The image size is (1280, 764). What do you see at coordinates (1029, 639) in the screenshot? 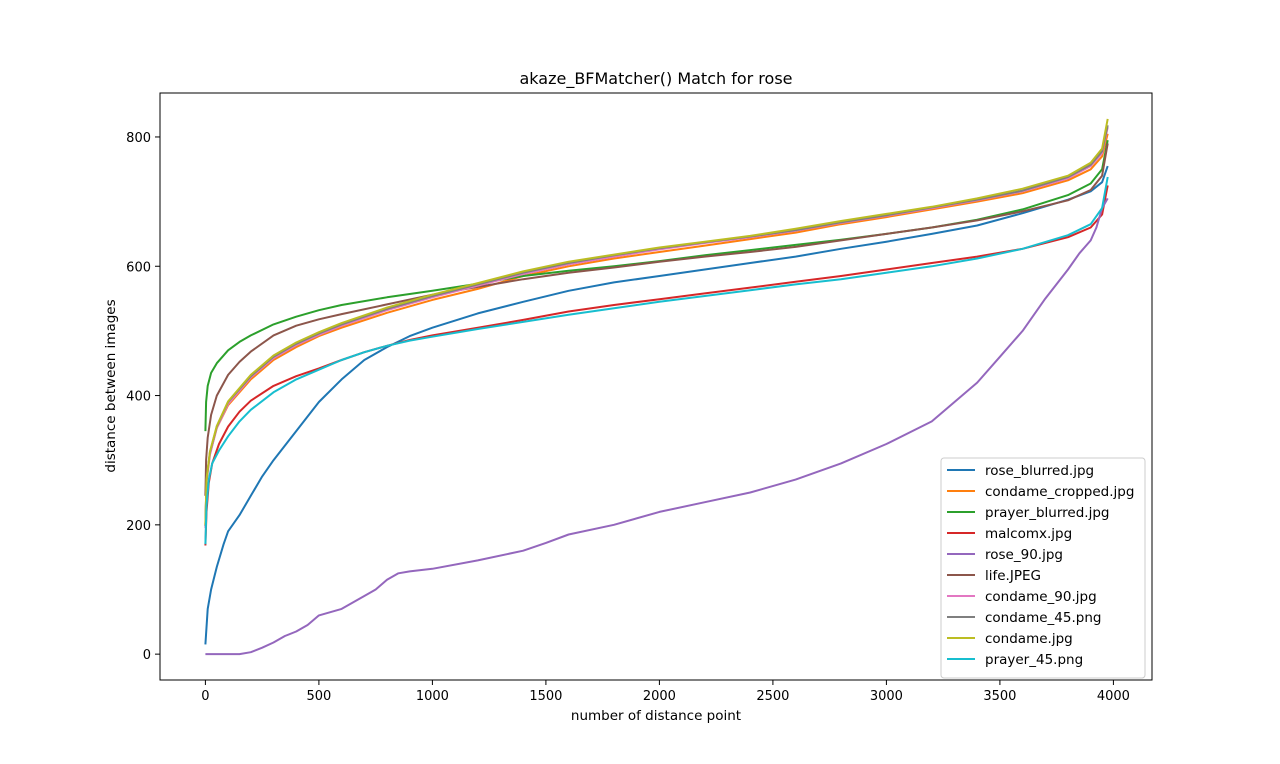
I see `legend-label: condame.jpg` at bounding box center [1029, 639].